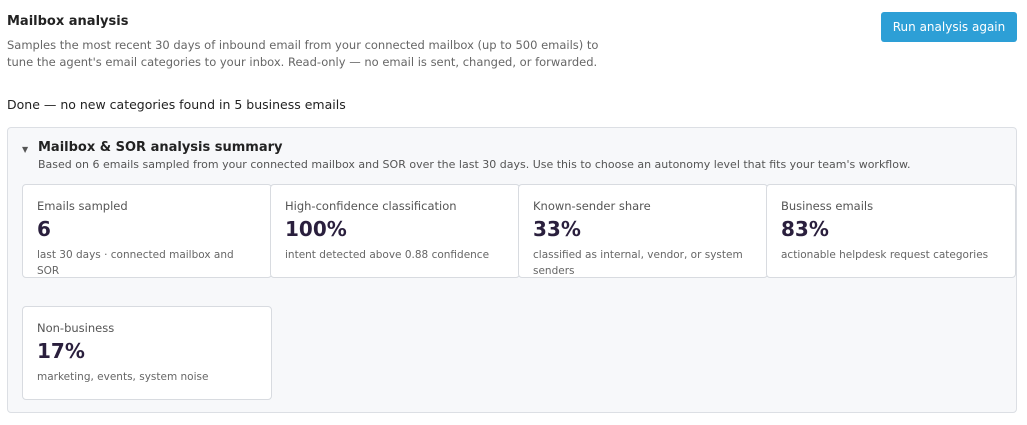 The image size is (1027, 425). Describe the element at coordinates (44, 229) in the screenshot. I see `metric-value: 6` at that location.